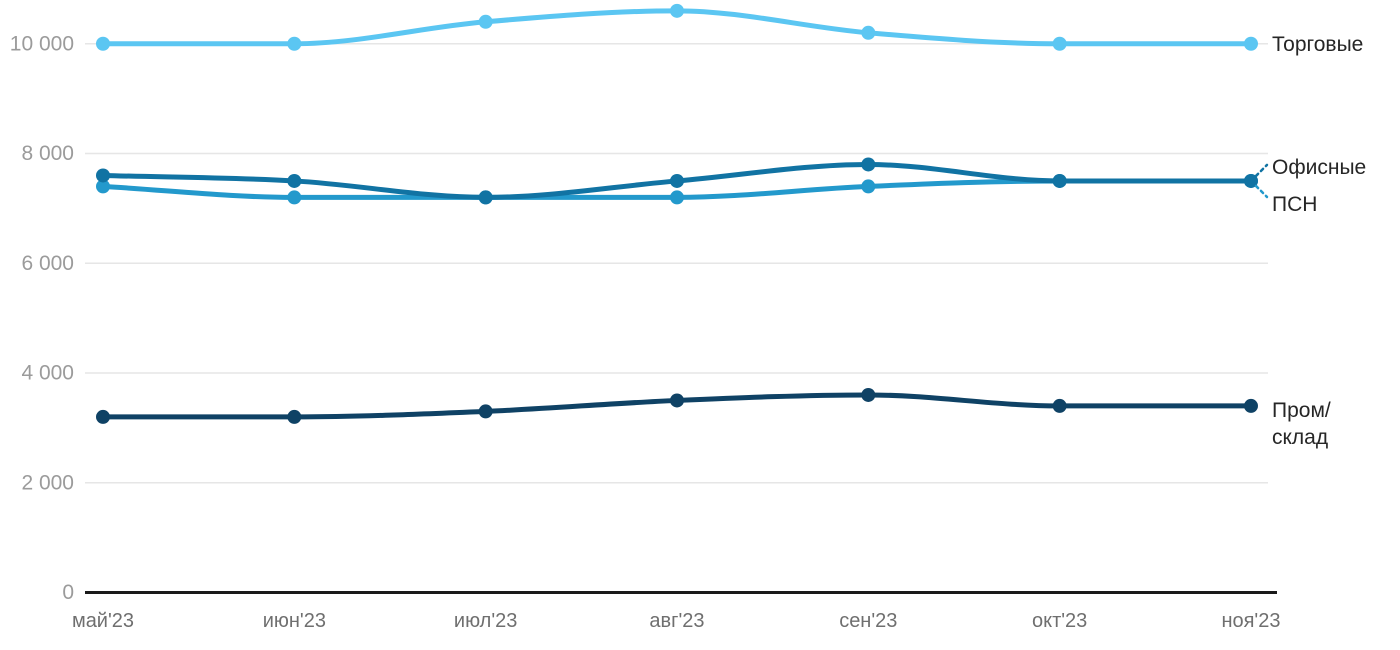  I want to click on y-tick-label-4000: 4 000, so click(47, 373).